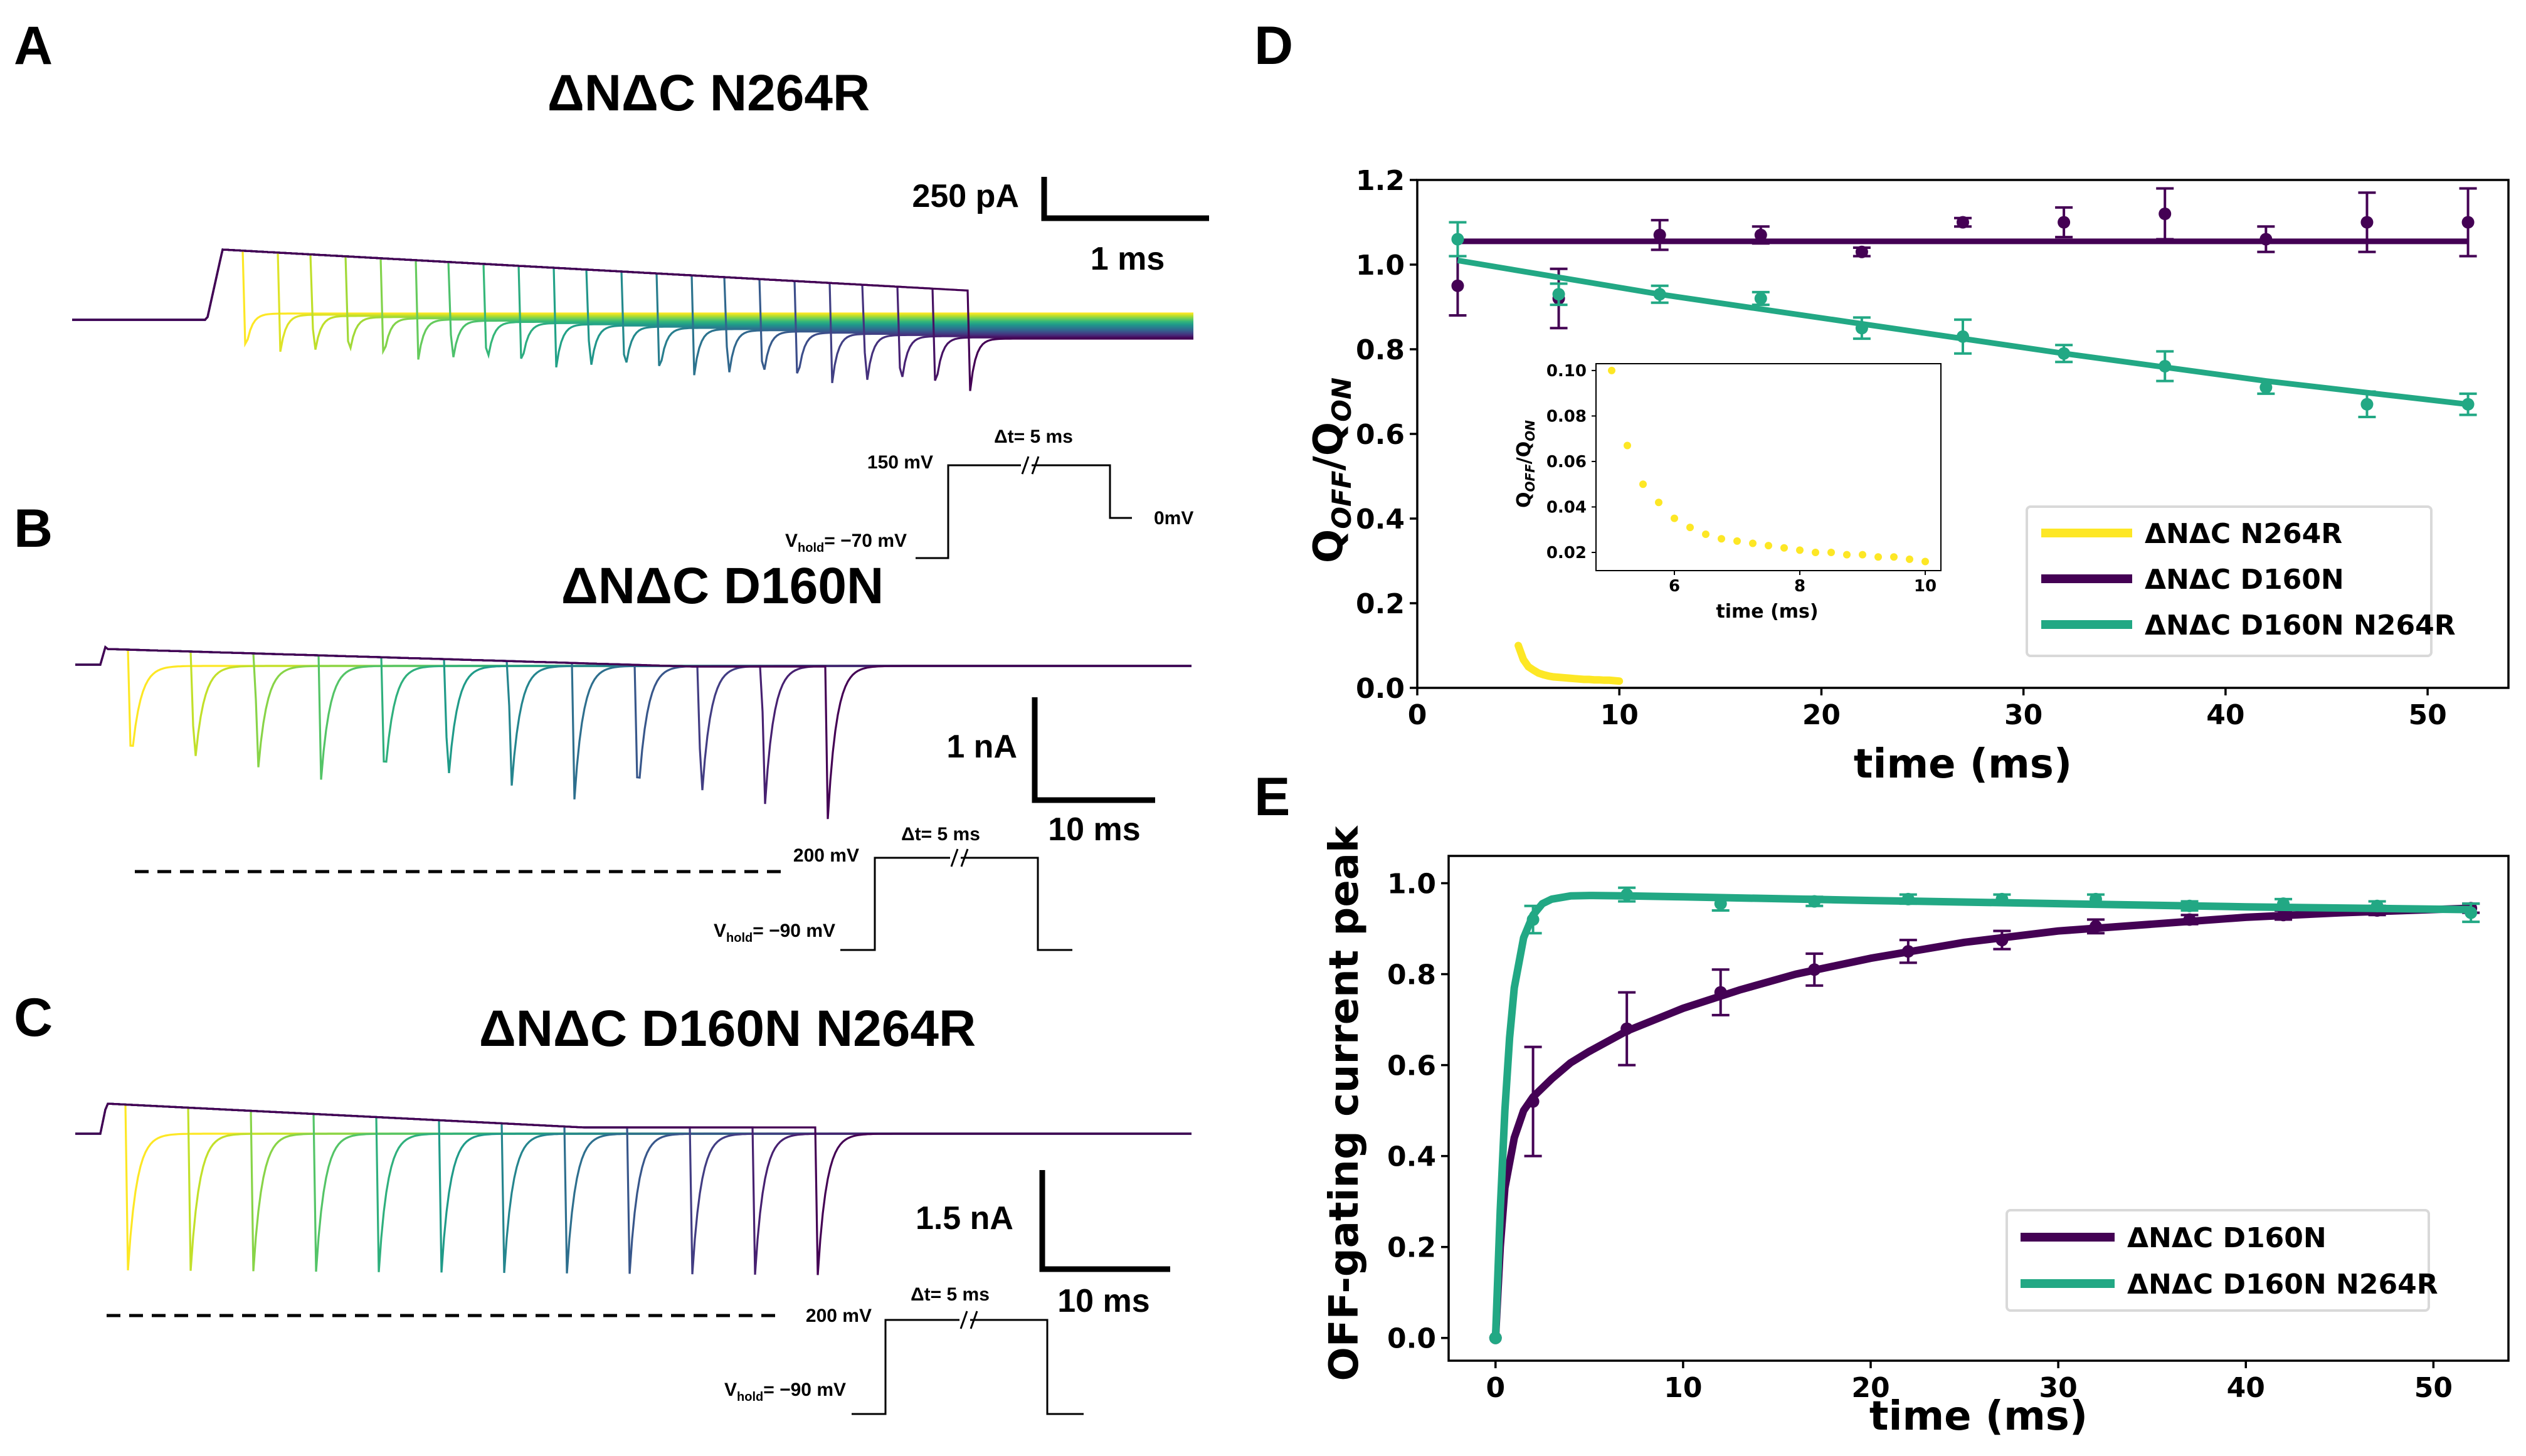  What do you see at coordinates (826, 856) in the screenshot?
I see `panel-b-protocol-step: 200 mV` at bounding box center [826, 856].